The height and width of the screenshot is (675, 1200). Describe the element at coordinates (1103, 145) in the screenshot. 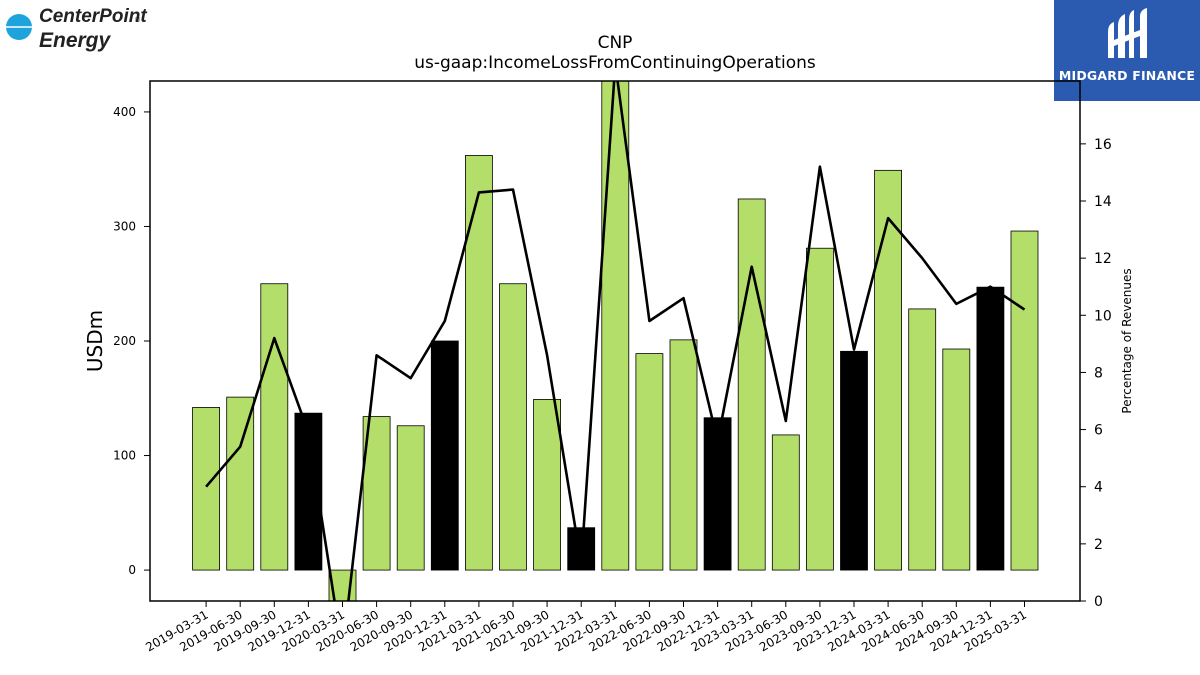

I see `y-right-tick-label-16: 16` at that location.